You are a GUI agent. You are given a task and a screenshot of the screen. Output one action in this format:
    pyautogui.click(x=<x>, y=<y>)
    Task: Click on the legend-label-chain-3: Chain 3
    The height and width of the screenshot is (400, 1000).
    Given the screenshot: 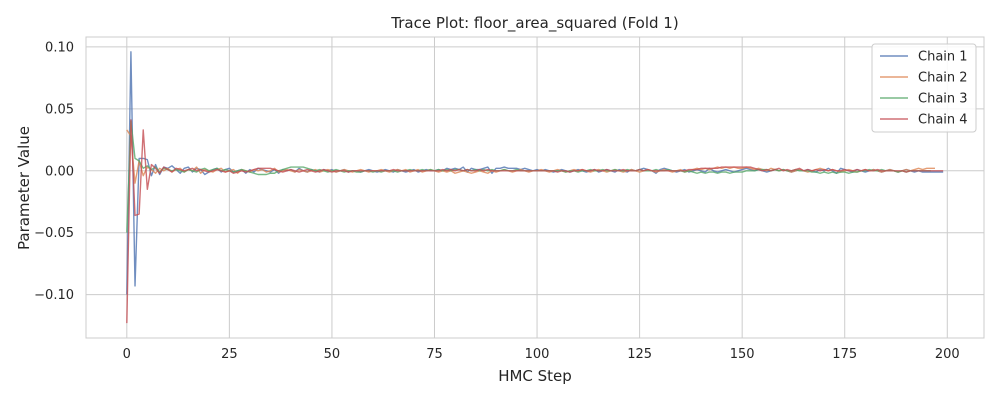 What is the action you would take?
    pyautogui.click(x=943, y=99)
    